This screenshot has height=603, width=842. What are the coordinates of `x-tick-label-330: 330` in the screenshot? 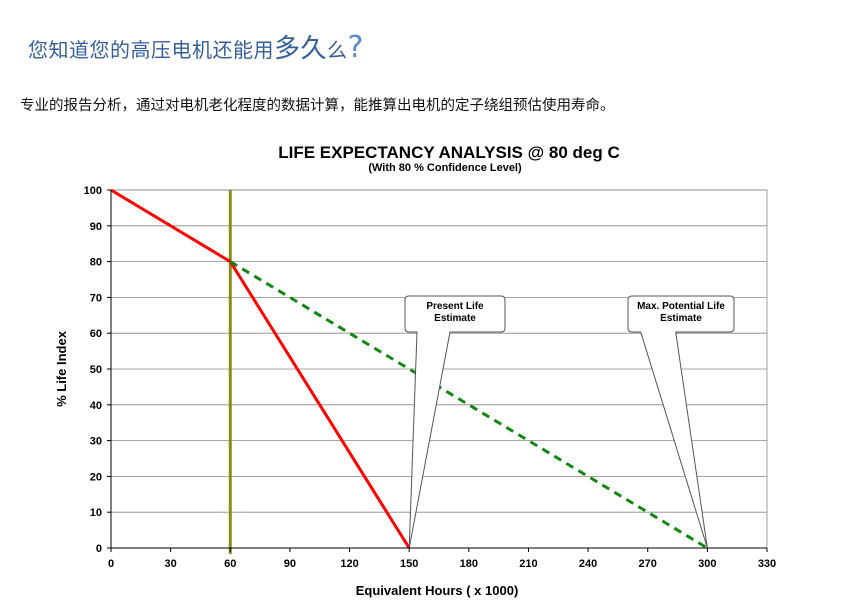 It's located at (767, 564).